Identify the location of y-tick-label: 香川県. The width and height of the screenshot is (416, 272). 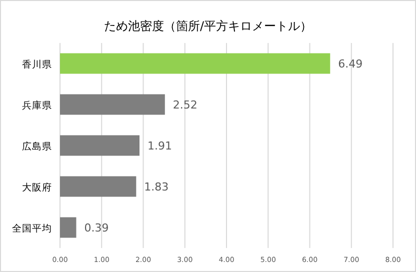
(37, 64).